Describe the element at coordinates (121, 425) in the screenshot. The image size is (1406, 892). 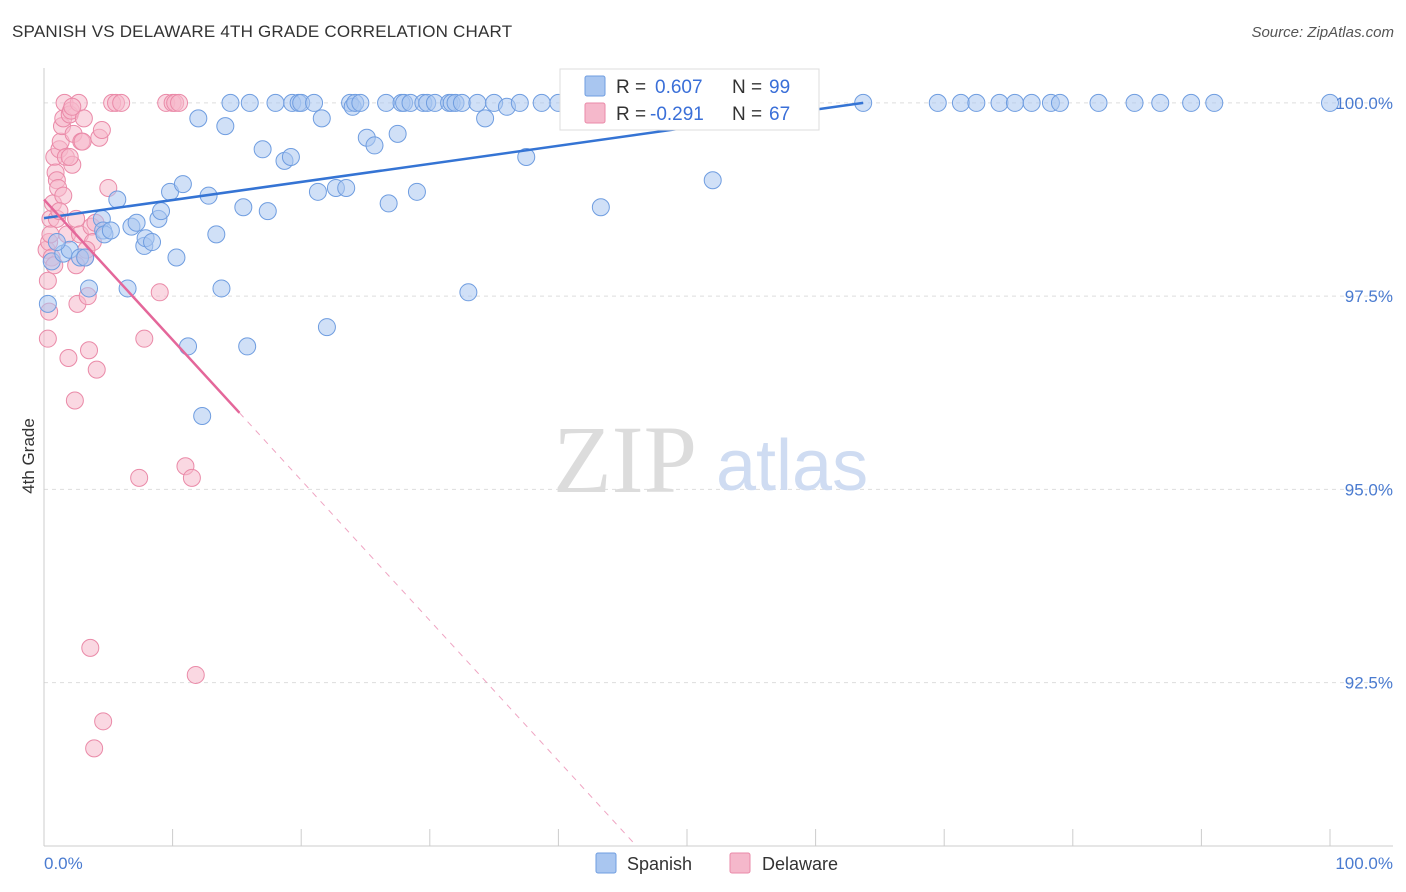
I see `delaware-points` at that location.